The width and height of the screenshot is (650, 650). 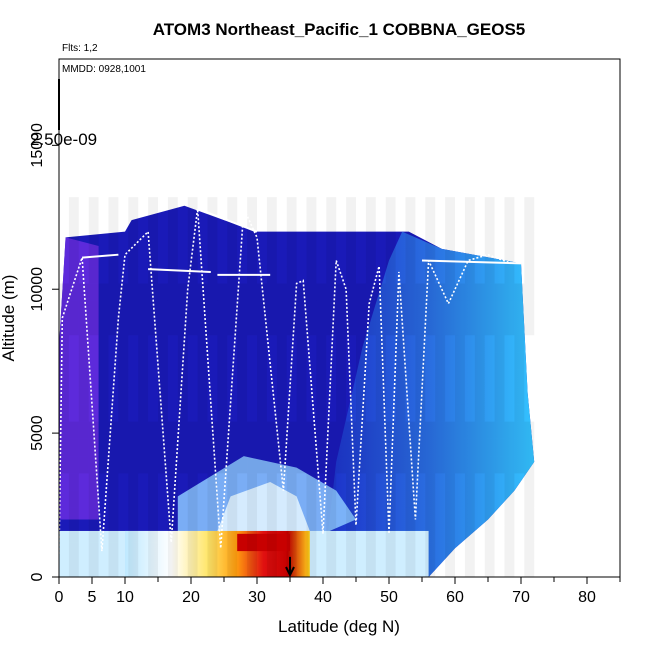 I want to click on date-note: MMDD: 0928,1001, so click(x=104, y=69).